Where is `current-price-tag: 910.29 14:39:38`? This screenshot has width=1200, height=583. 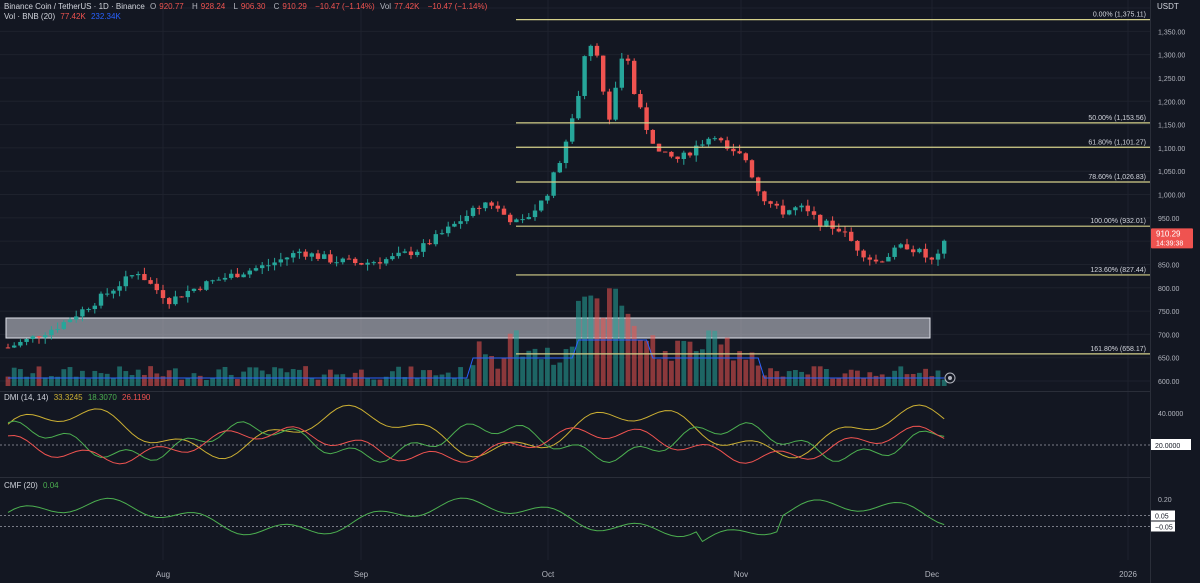
current-price-tag: 910.29 14:39:38 is located at coordinates (1172, 238).